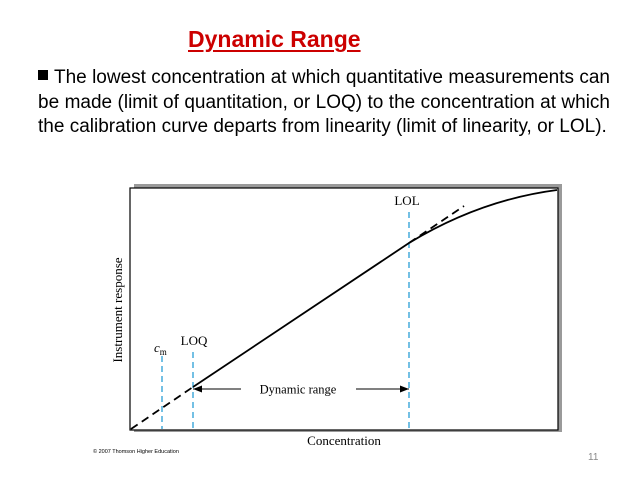  I want to click on cm-label-main: c, so click(157, 347).